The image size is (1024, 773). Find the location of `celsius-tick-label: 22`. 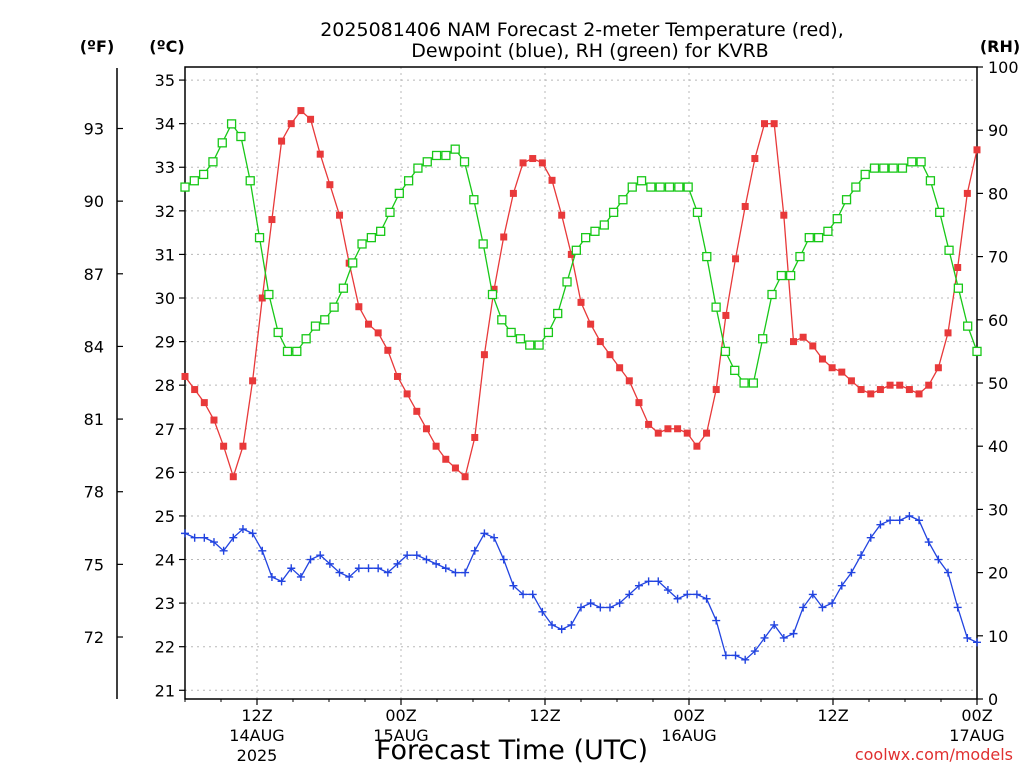

celsius-tick-label: 22 is located at coordinates (165, 647).